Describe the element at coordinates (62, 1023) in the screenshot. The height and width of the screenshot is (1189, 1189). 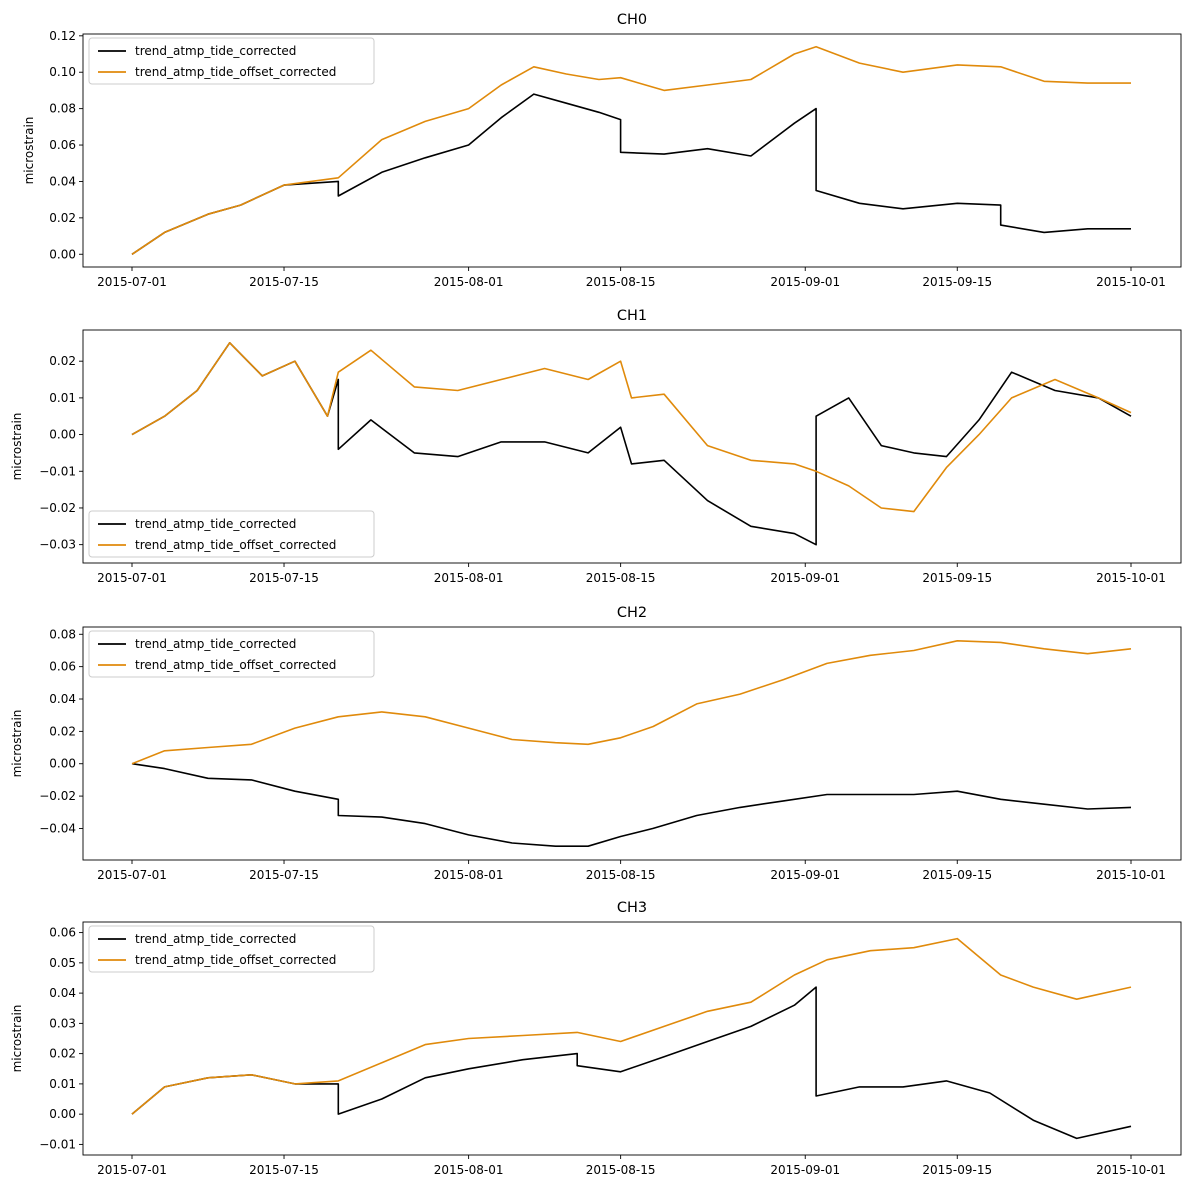
I see `y-tick-label: 0.03` at that location.